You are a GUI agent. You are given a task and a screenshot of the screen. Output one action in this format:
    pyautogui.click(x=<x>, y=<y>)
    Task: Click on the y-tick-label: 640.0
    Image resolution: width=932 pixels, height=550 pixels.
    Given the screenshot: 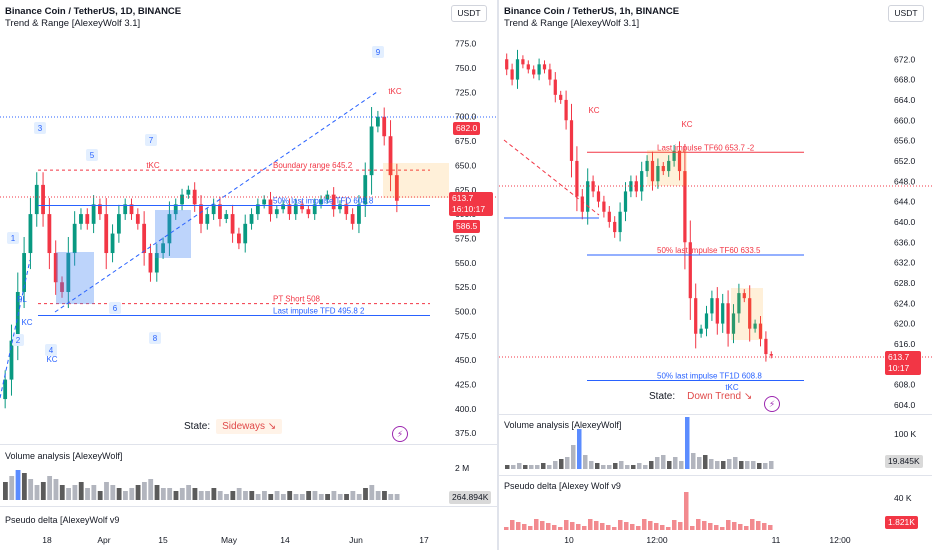 What is the action you would take?
    pyautogui.click(x=905, y=222)
    